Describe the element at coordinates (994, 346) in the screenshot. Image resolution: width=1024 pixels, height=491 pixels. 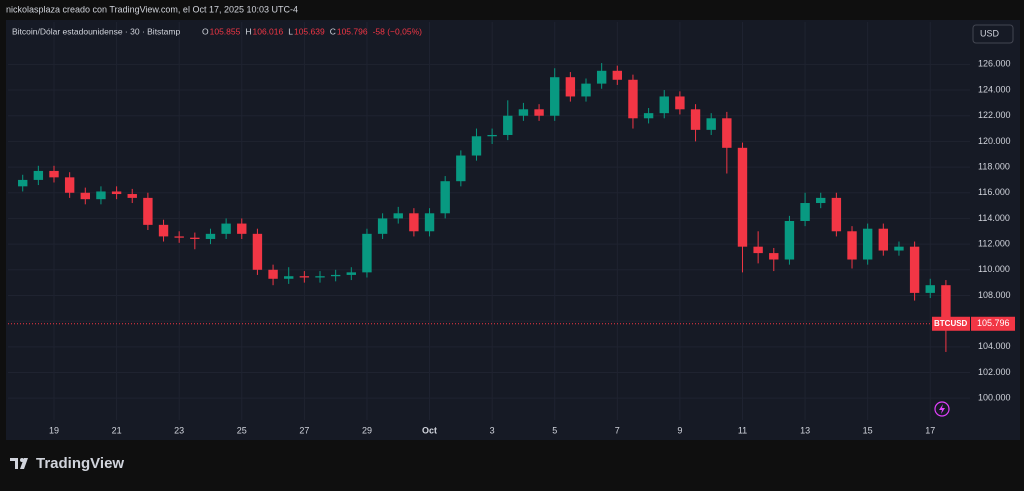
I see `y-tick-label: 104.000` at that location.